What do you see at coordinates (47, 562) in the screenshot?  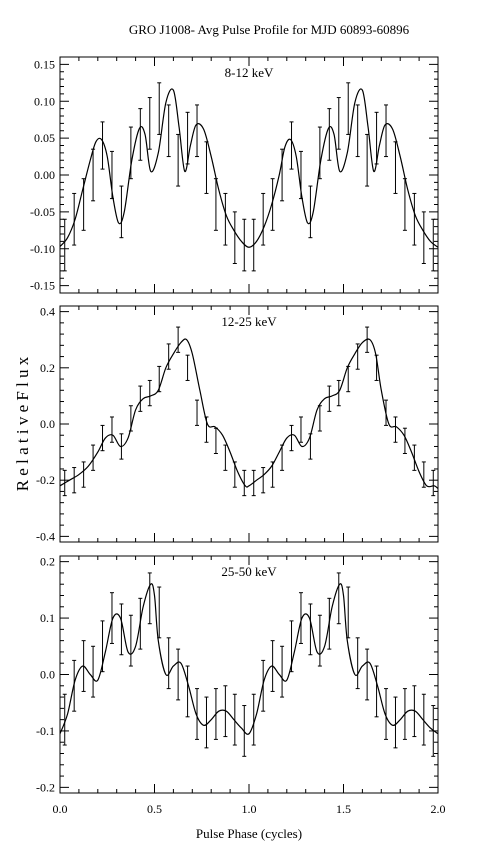 I see `y-tick-label: 0.2` at bounding box center [47, 562].